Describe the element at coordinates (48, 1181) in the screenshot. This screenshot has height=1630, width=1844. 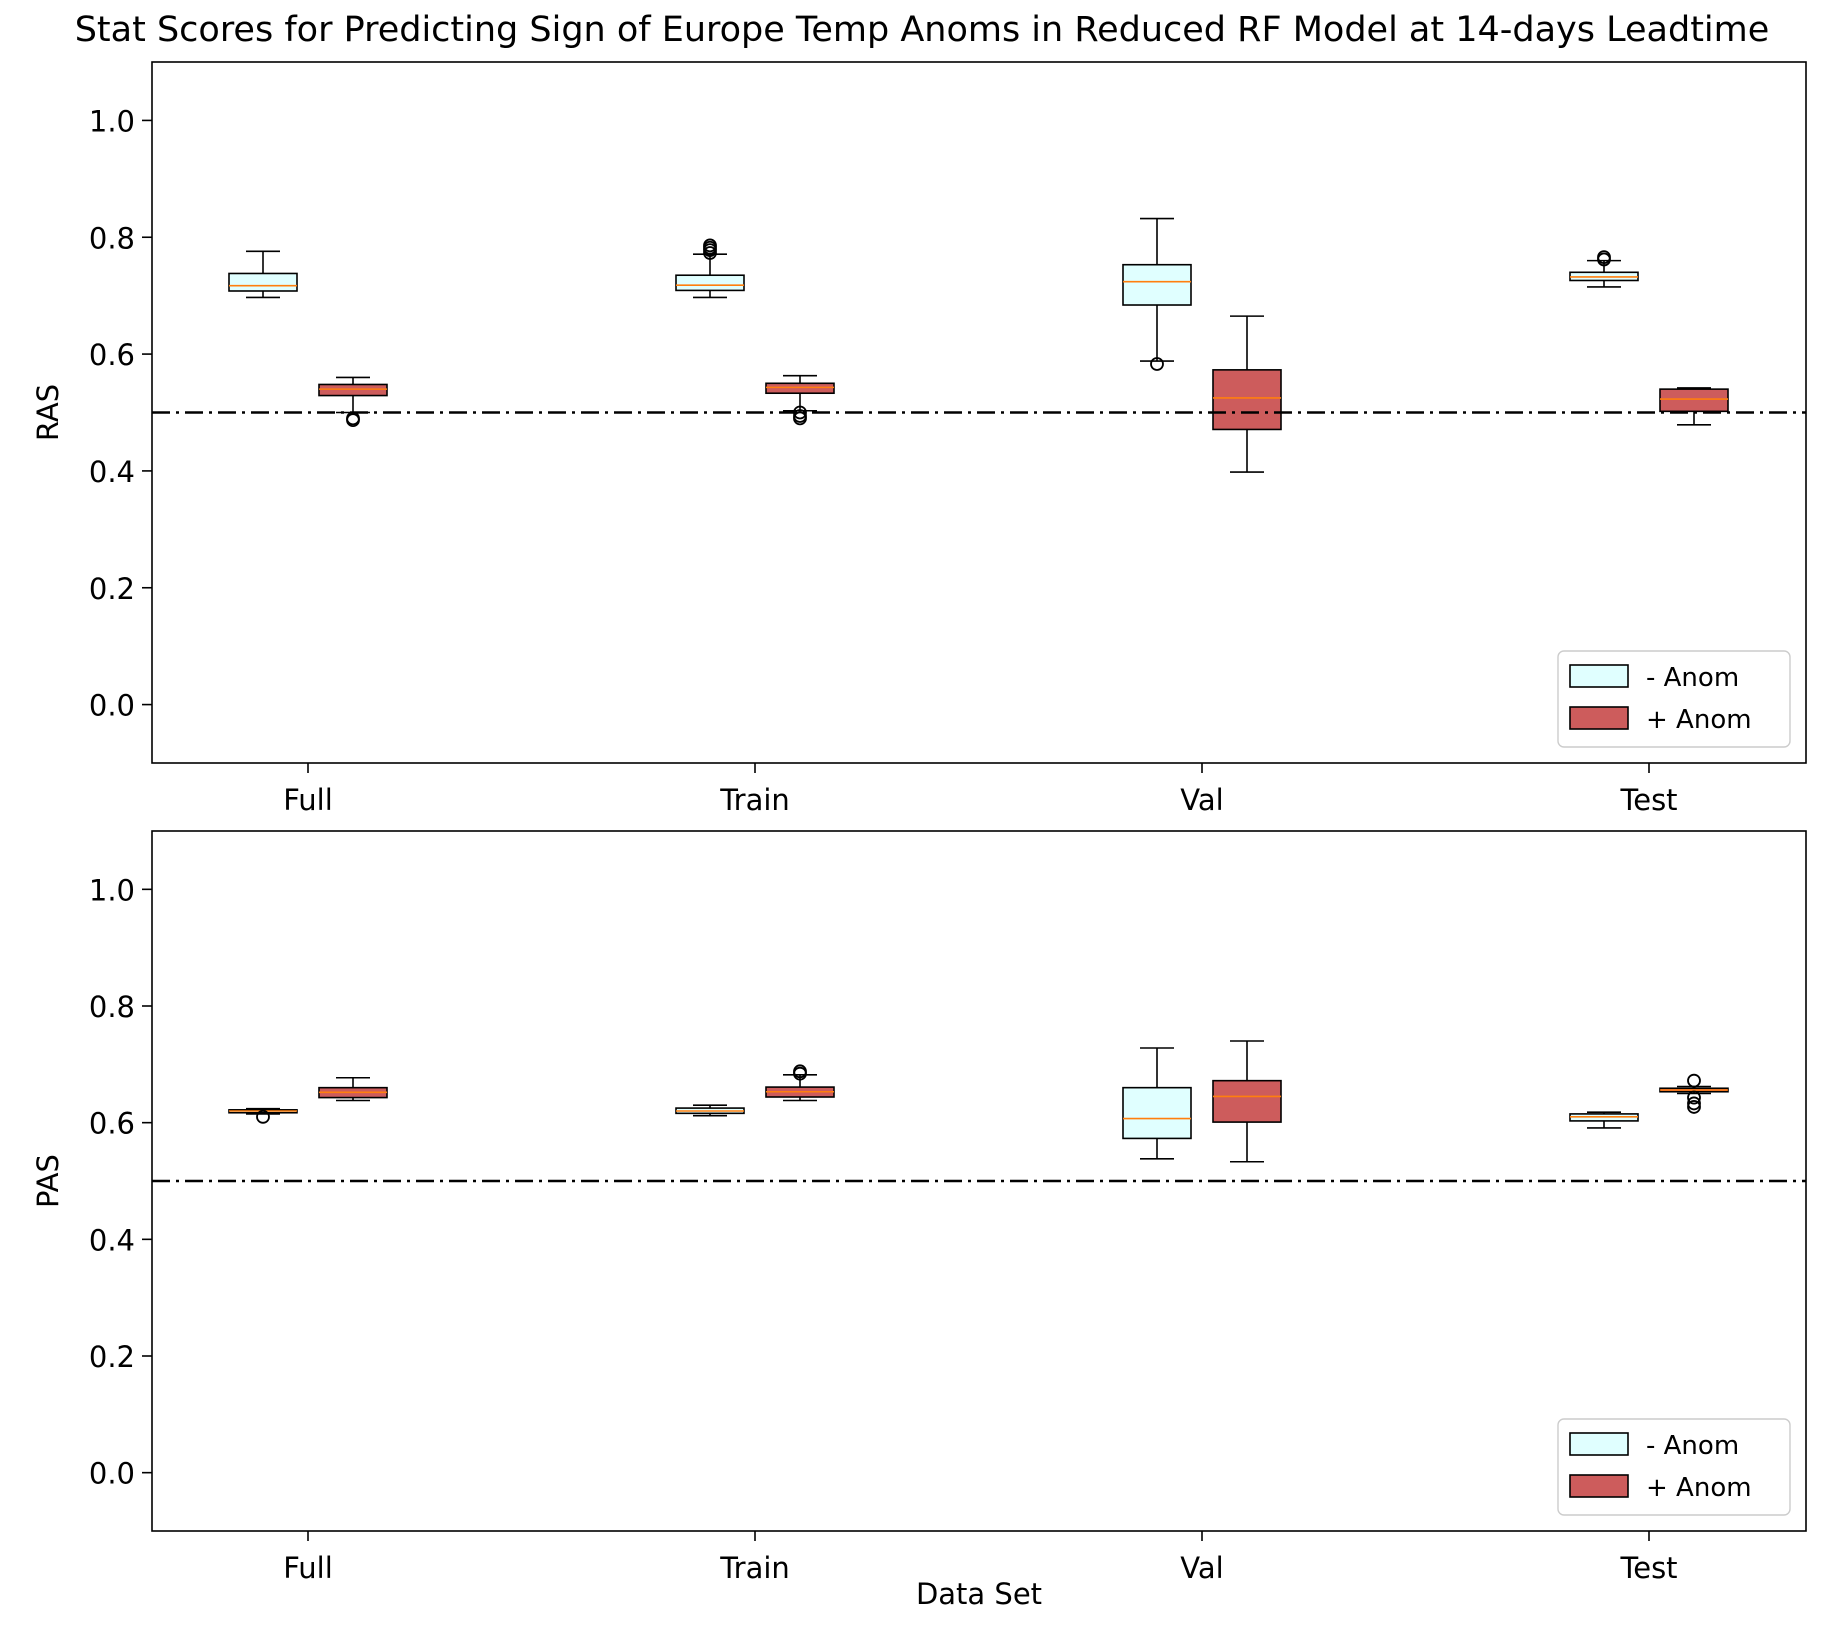
I see `y-axis-label: PAS` at that location.